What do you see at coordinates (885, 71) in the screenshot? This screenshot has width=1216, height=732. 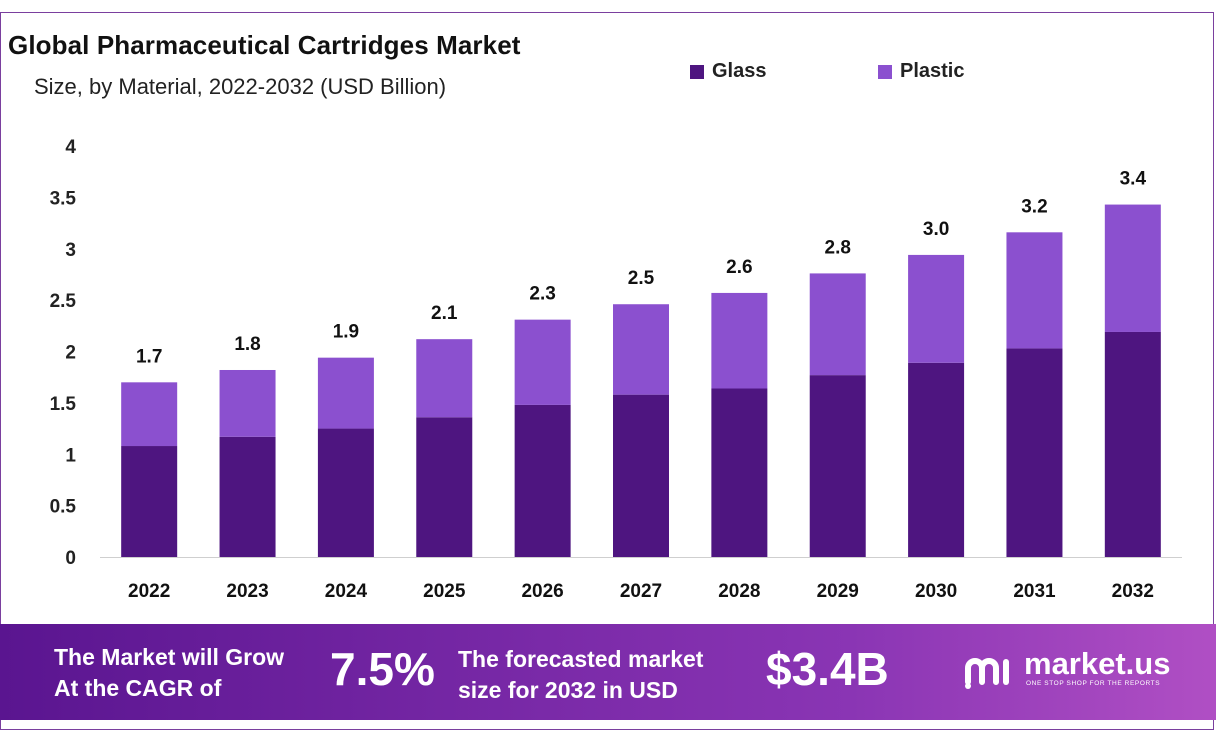 I see `legend-swatch-plastic` at bounding box center [885, 71].